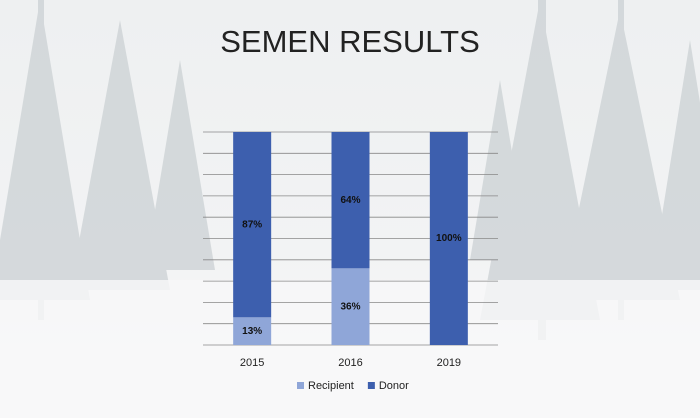 The image size is (700, 418). Describe the element at coordinates (252, 363) in the screenshot. I see `x-tick-label: 2015` at that location.